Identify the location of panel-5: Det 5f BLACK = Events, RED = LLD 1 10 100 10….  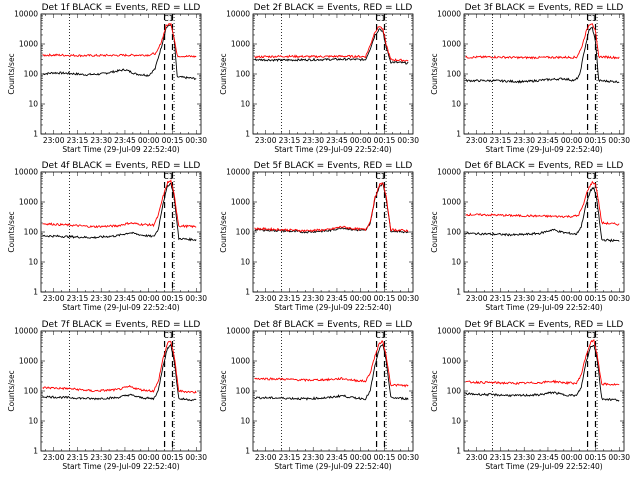
(319, 236).